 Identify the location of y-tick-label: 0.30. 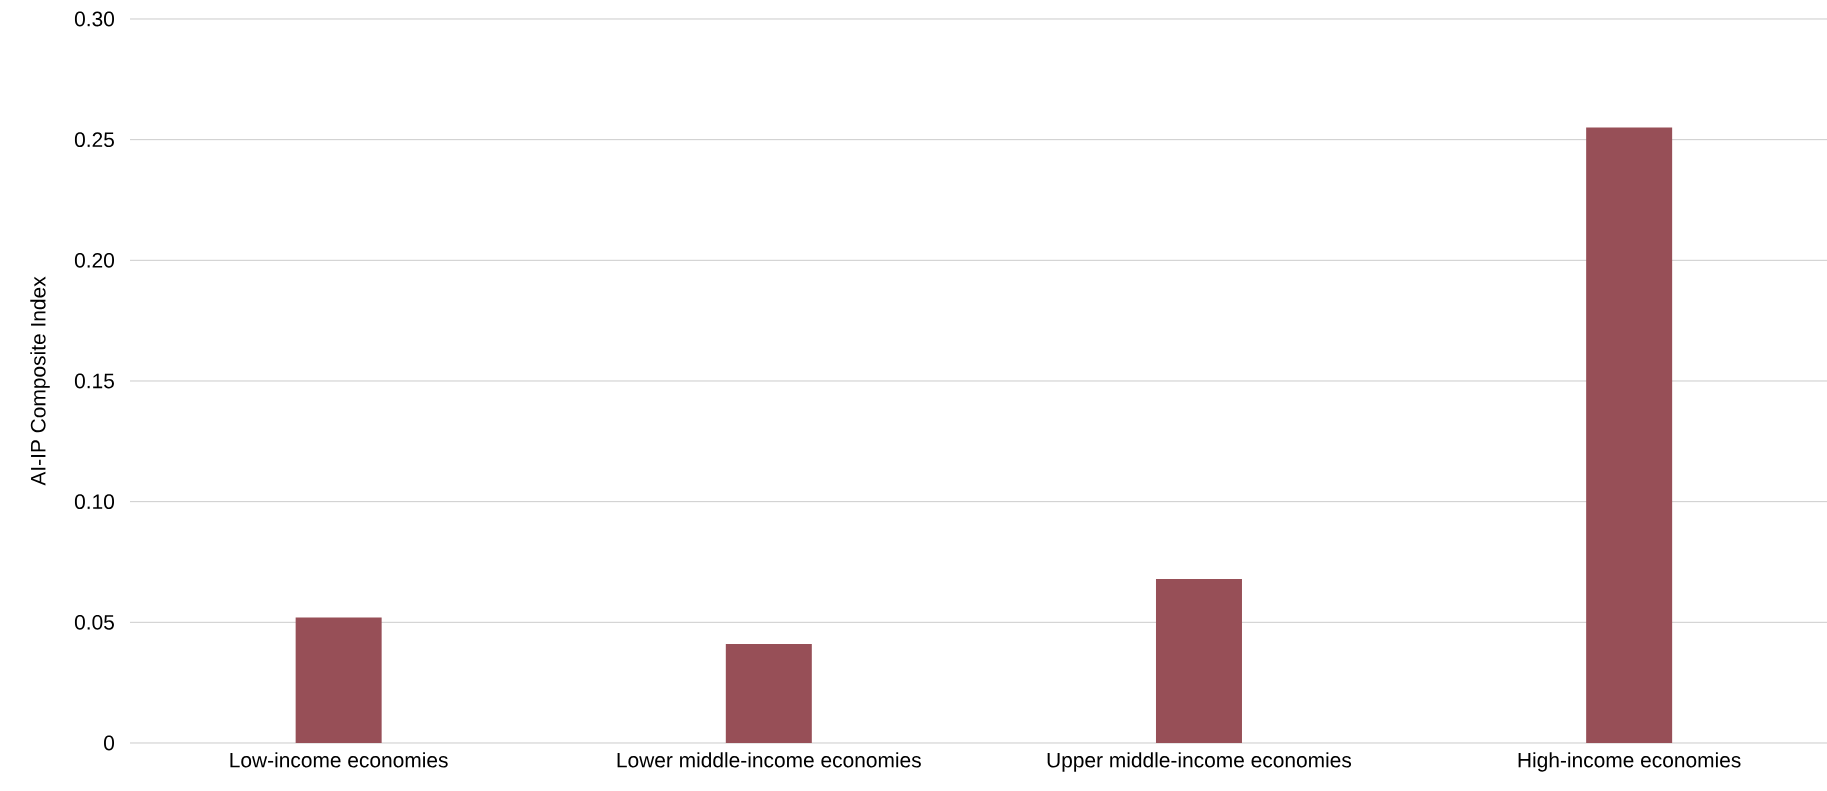
(94, 19).